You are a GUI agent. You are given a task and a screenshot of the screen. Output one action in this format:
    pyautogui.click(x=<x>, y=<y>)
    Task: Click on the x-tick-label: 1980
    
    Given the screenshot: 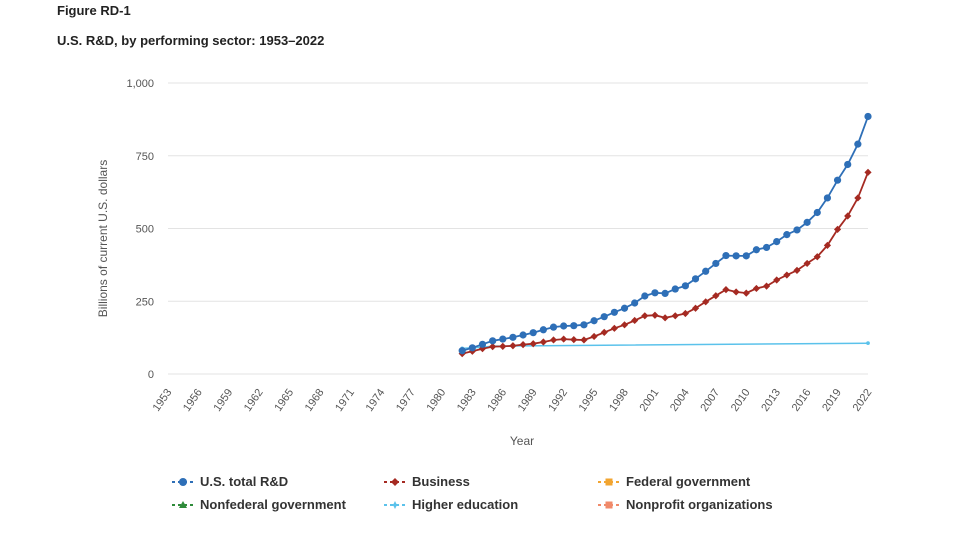 What is the action you would take?
    pyautogui.click(x=436, y=400)
    